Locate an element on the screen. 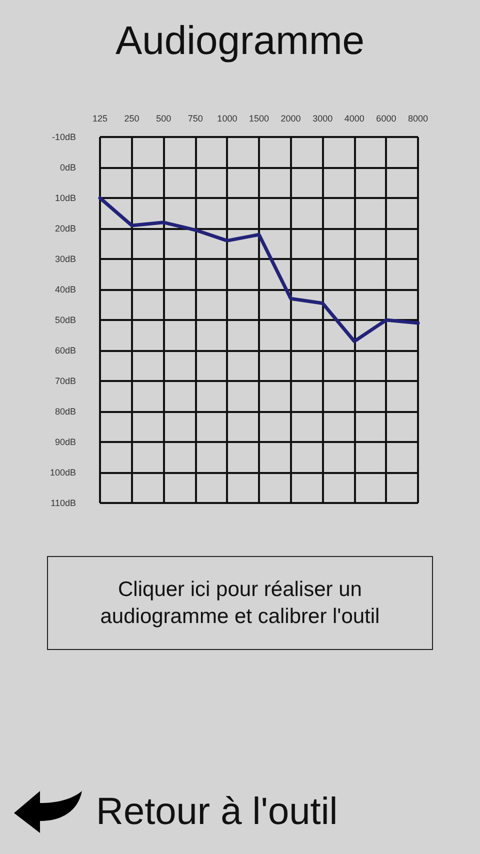 The image size is (480, 854). y-tick-label: -10dB is located at coordinates (64, 137).